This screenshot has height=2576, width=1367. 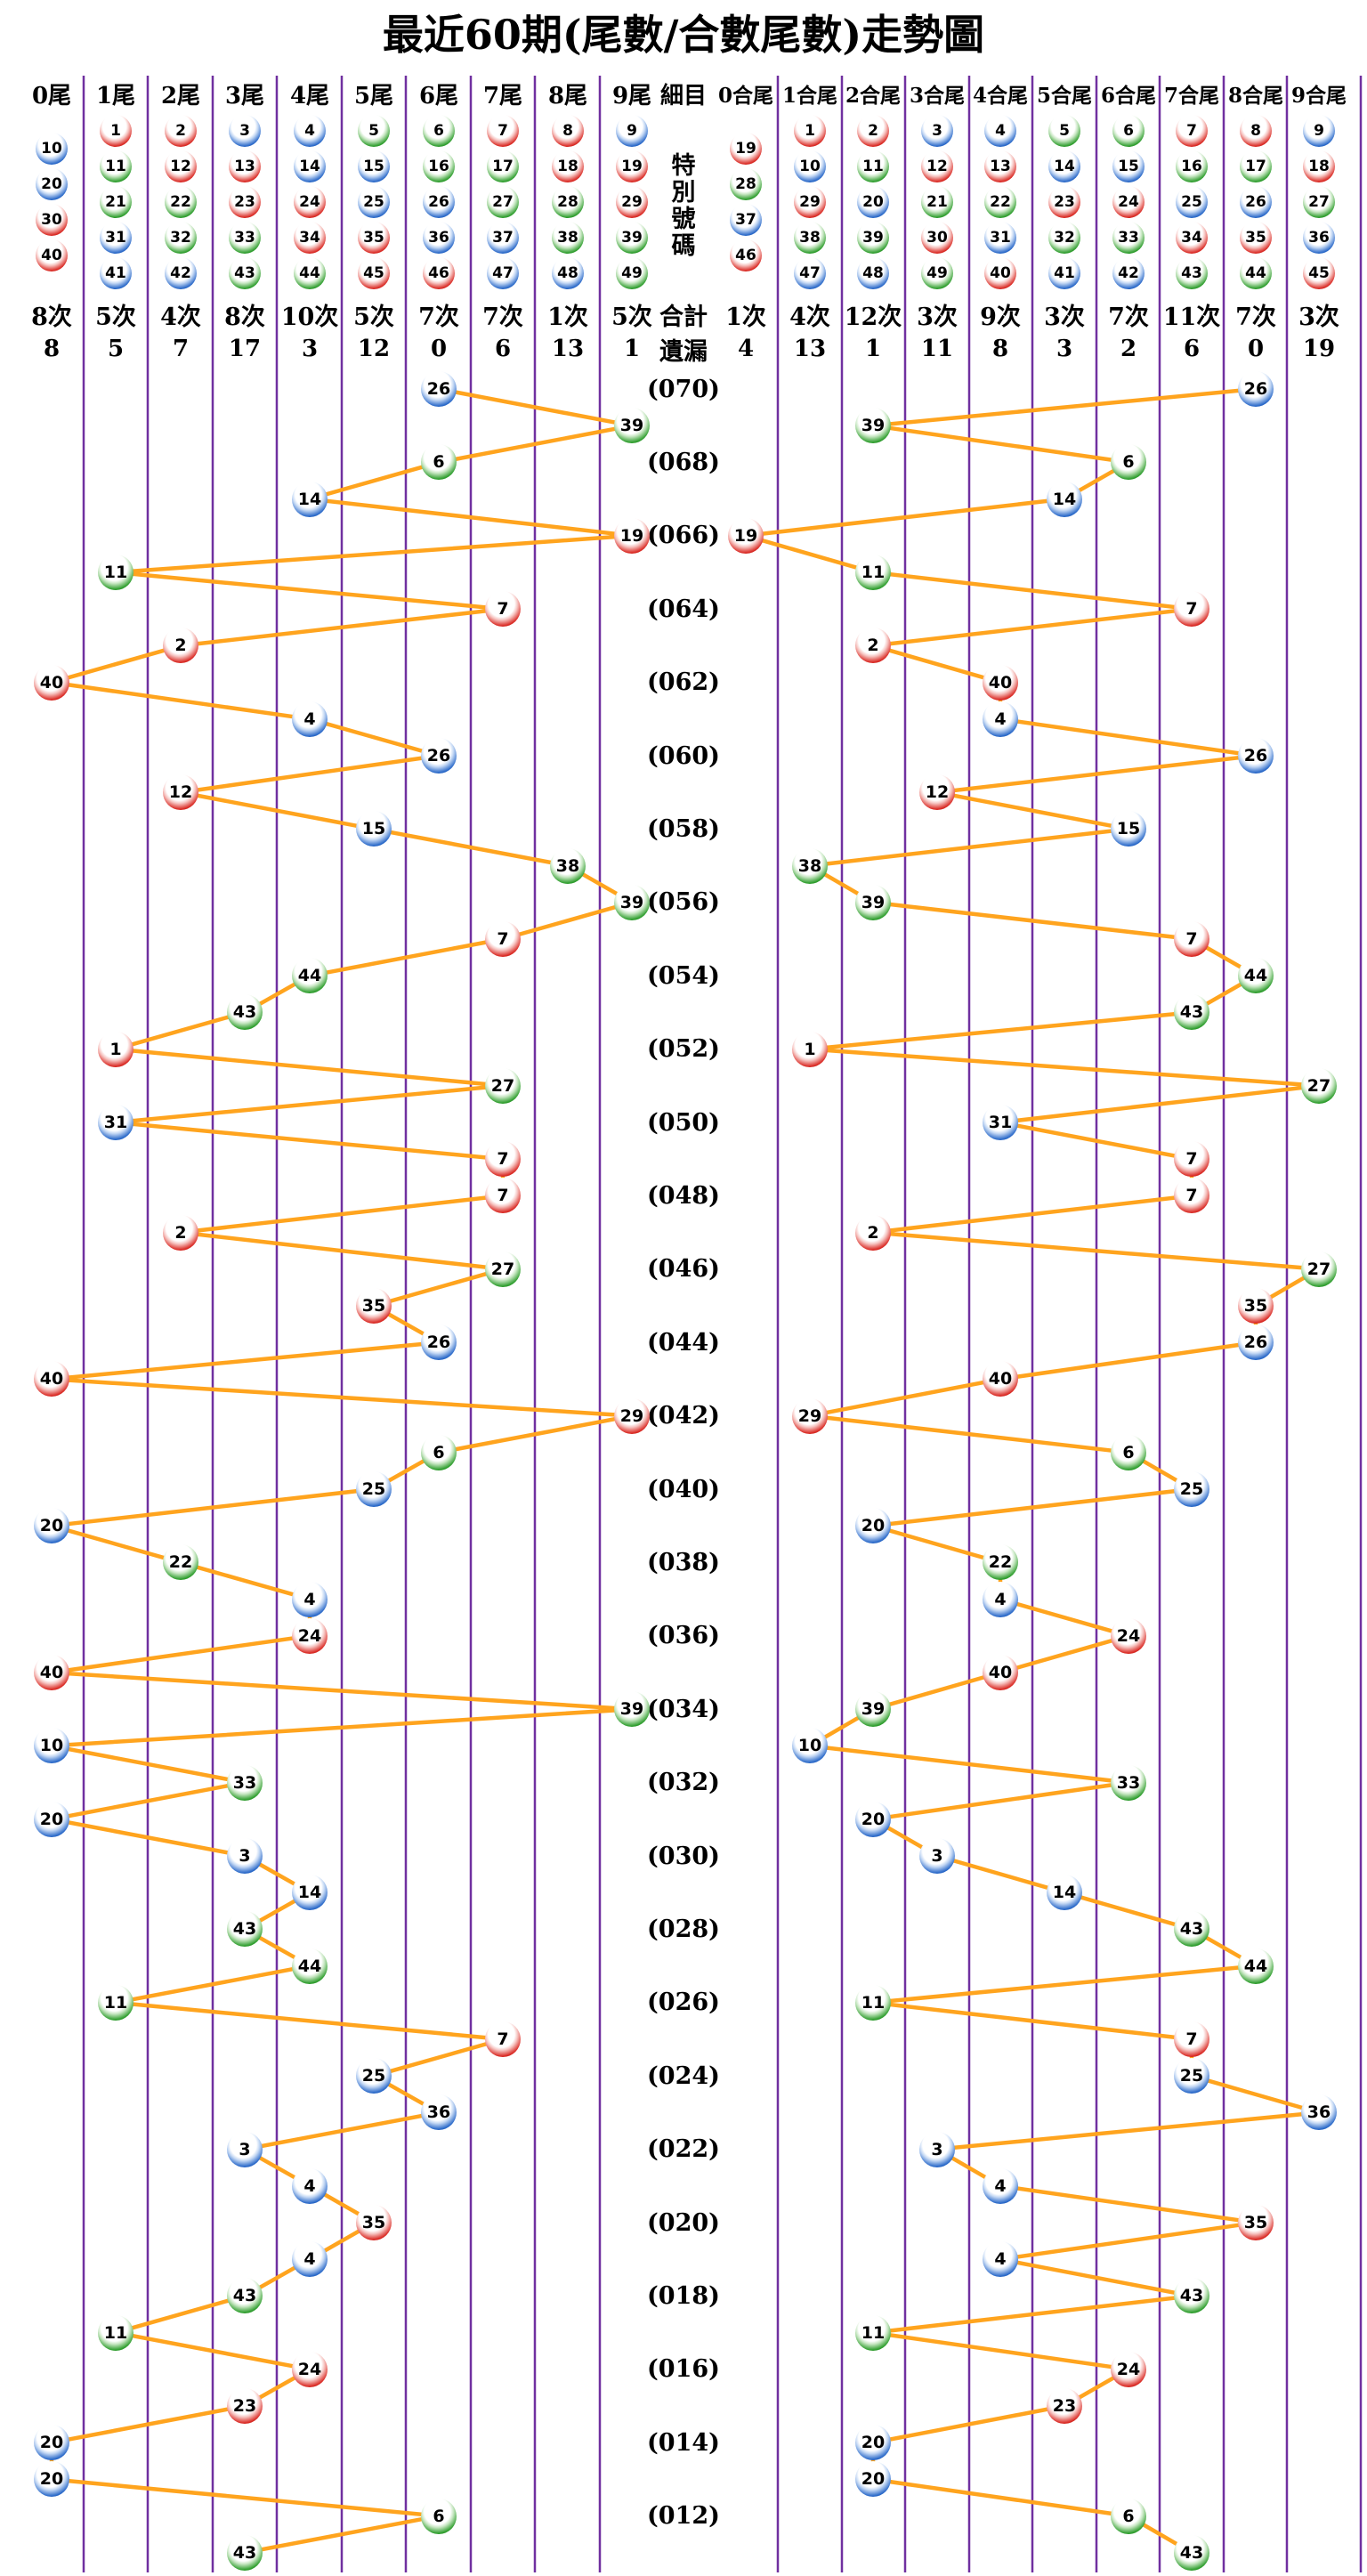 What do you see at coordinates (439, 756) in the screenshot?
I see `draw-ball-tail-row11: 26` at bounding box center [439, 756].